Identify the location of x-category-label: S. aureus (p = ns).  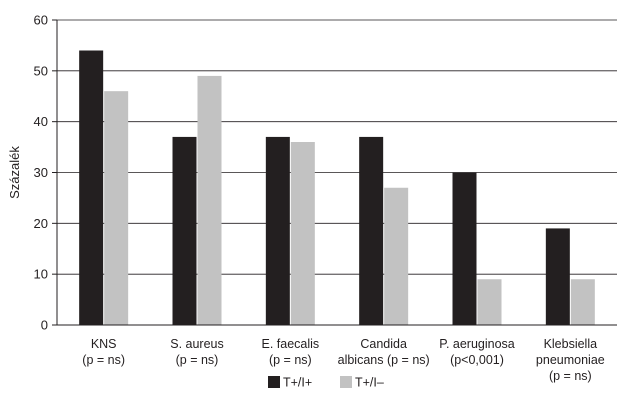
(197, 352).